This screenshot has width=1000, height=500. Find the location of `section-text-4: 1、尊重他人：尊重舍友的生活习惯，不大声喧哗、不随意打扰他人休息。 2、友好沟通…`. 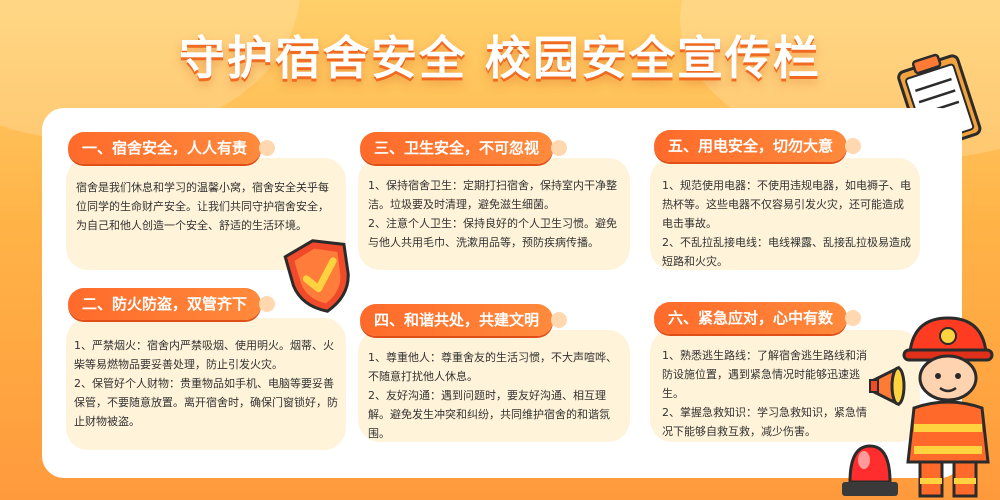

section-text-4: 1、尊重他人：尊重舍友的生活习惯，不大声喧哗、不随意打扰他人休息。 2、友好沟通… is located at coordinates (492, 395).